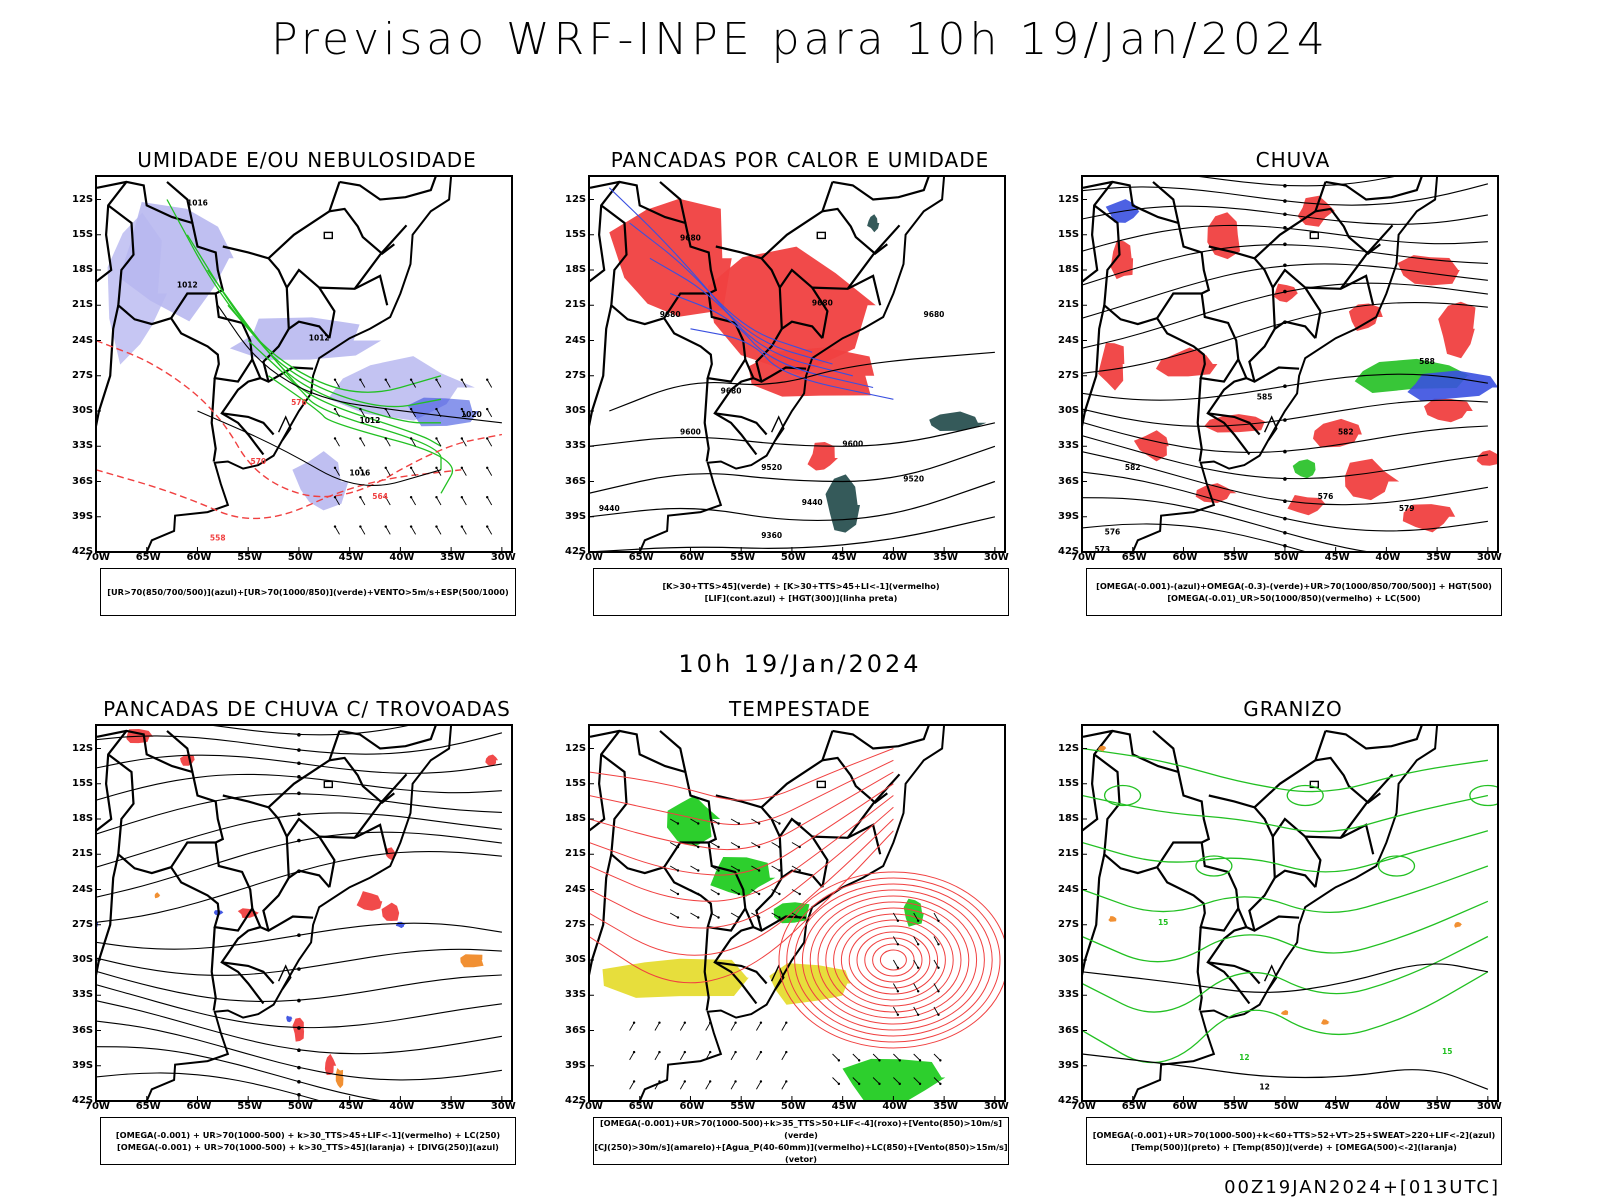  I want to click on contour-label: 582, so click(1133, 467).